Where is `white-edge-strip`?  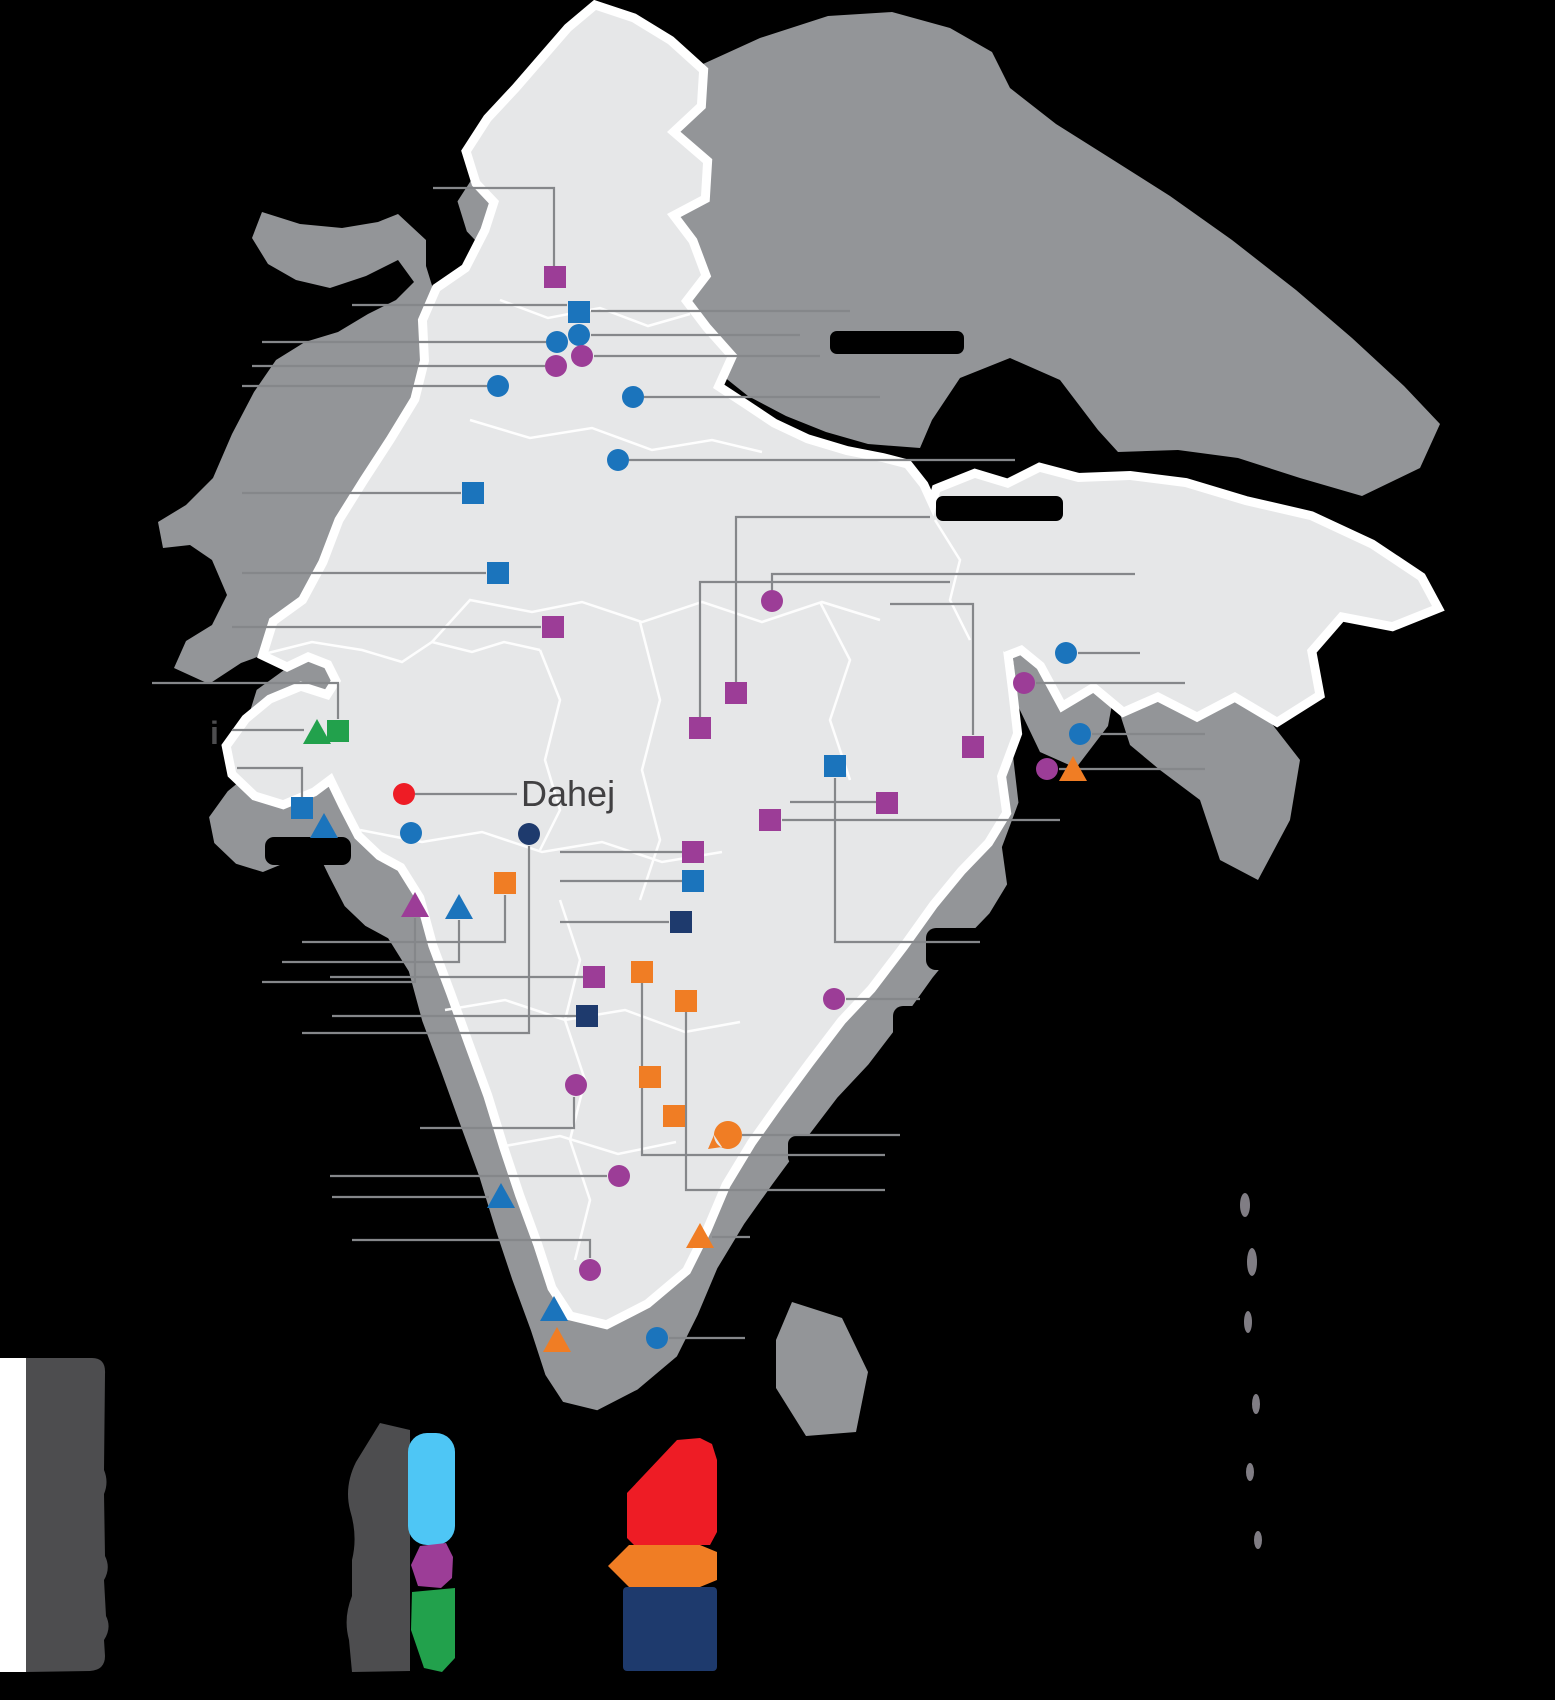
white-edge-strip is located at coordinates (13, 1515).